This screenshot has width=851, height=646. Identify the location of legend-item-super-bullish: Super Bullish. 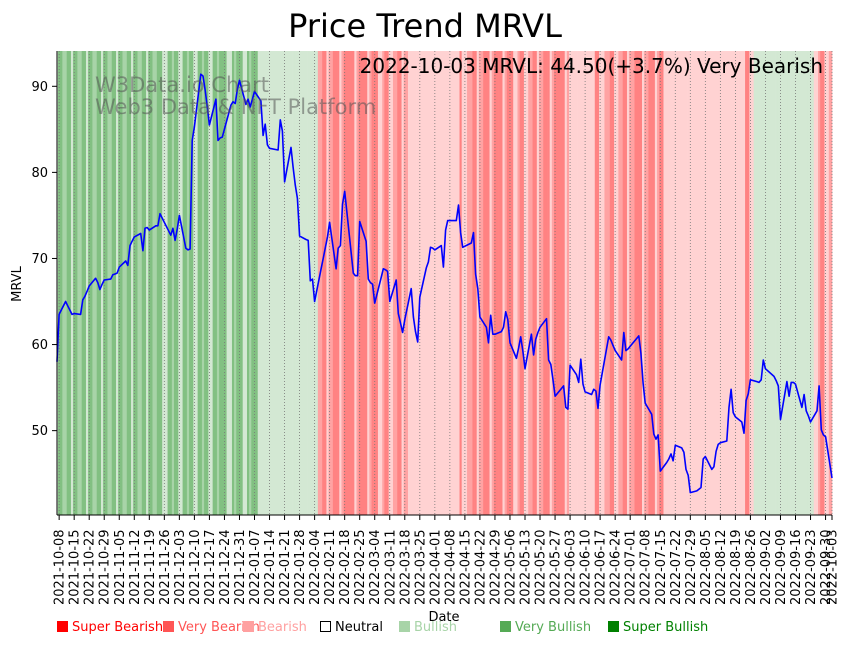
(658, 627).